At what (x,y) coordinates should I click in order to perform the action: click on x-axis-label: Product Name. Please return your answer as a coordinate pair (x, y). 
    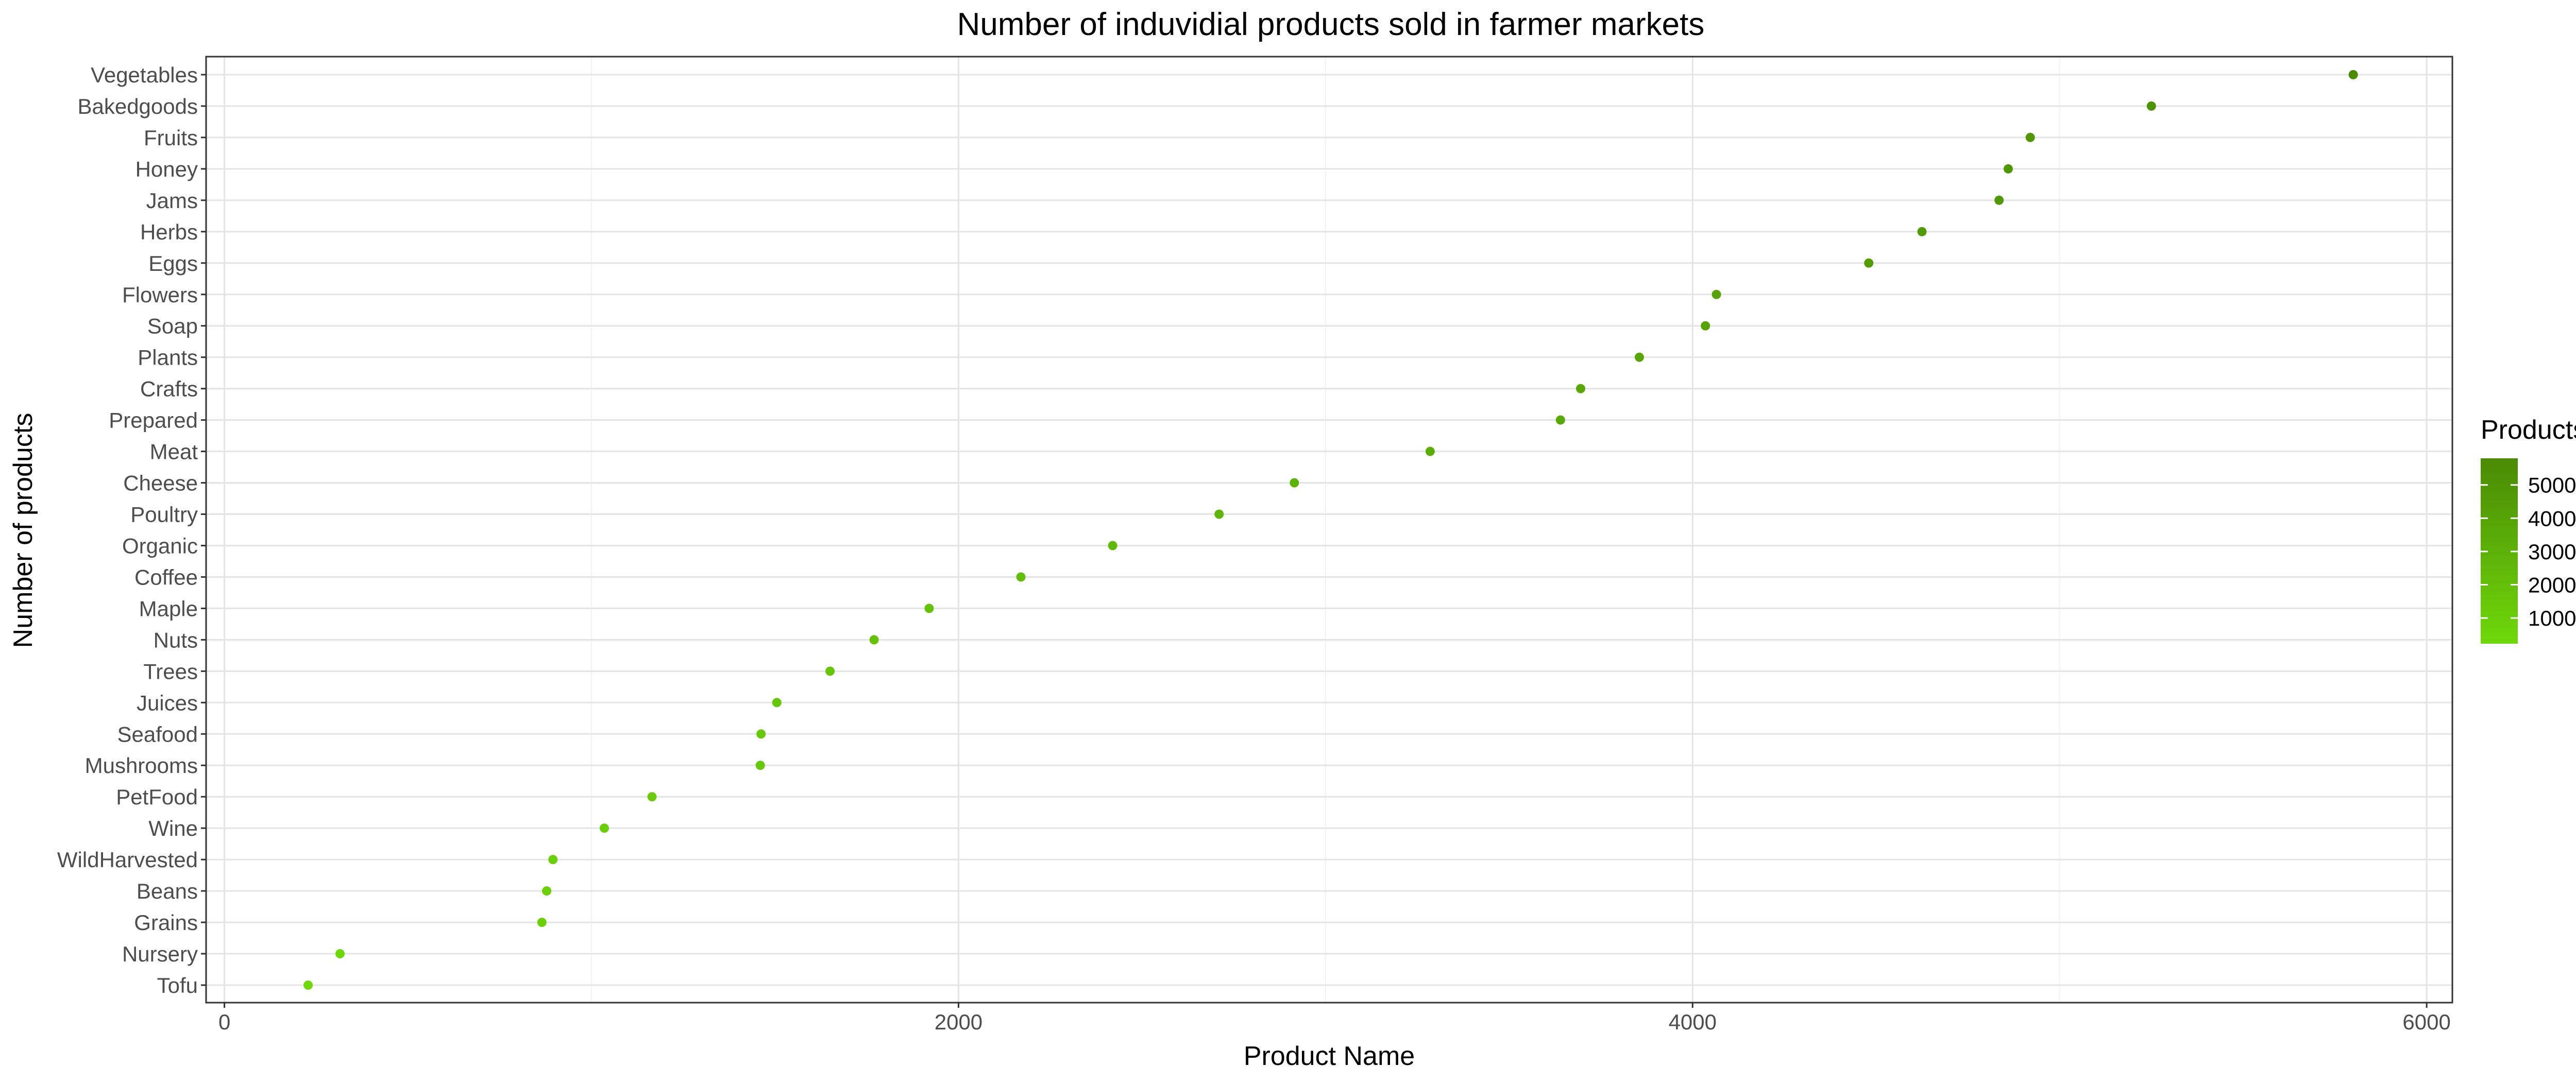
    Looking at the image, I should click on (1329, 1056).